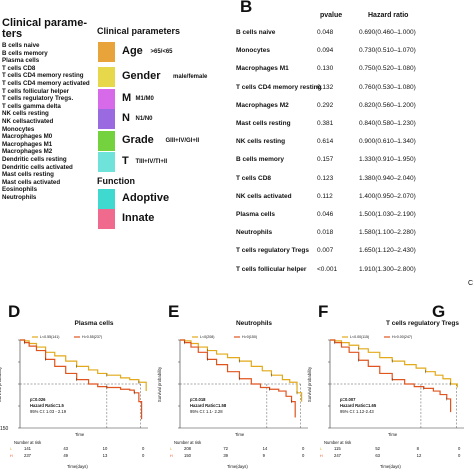 Image resolution: width=474 pixels, height=474 pixels. Describe the element at coordinates (105, 448) in the screenshot. I see `risk-value: 10` at that location.